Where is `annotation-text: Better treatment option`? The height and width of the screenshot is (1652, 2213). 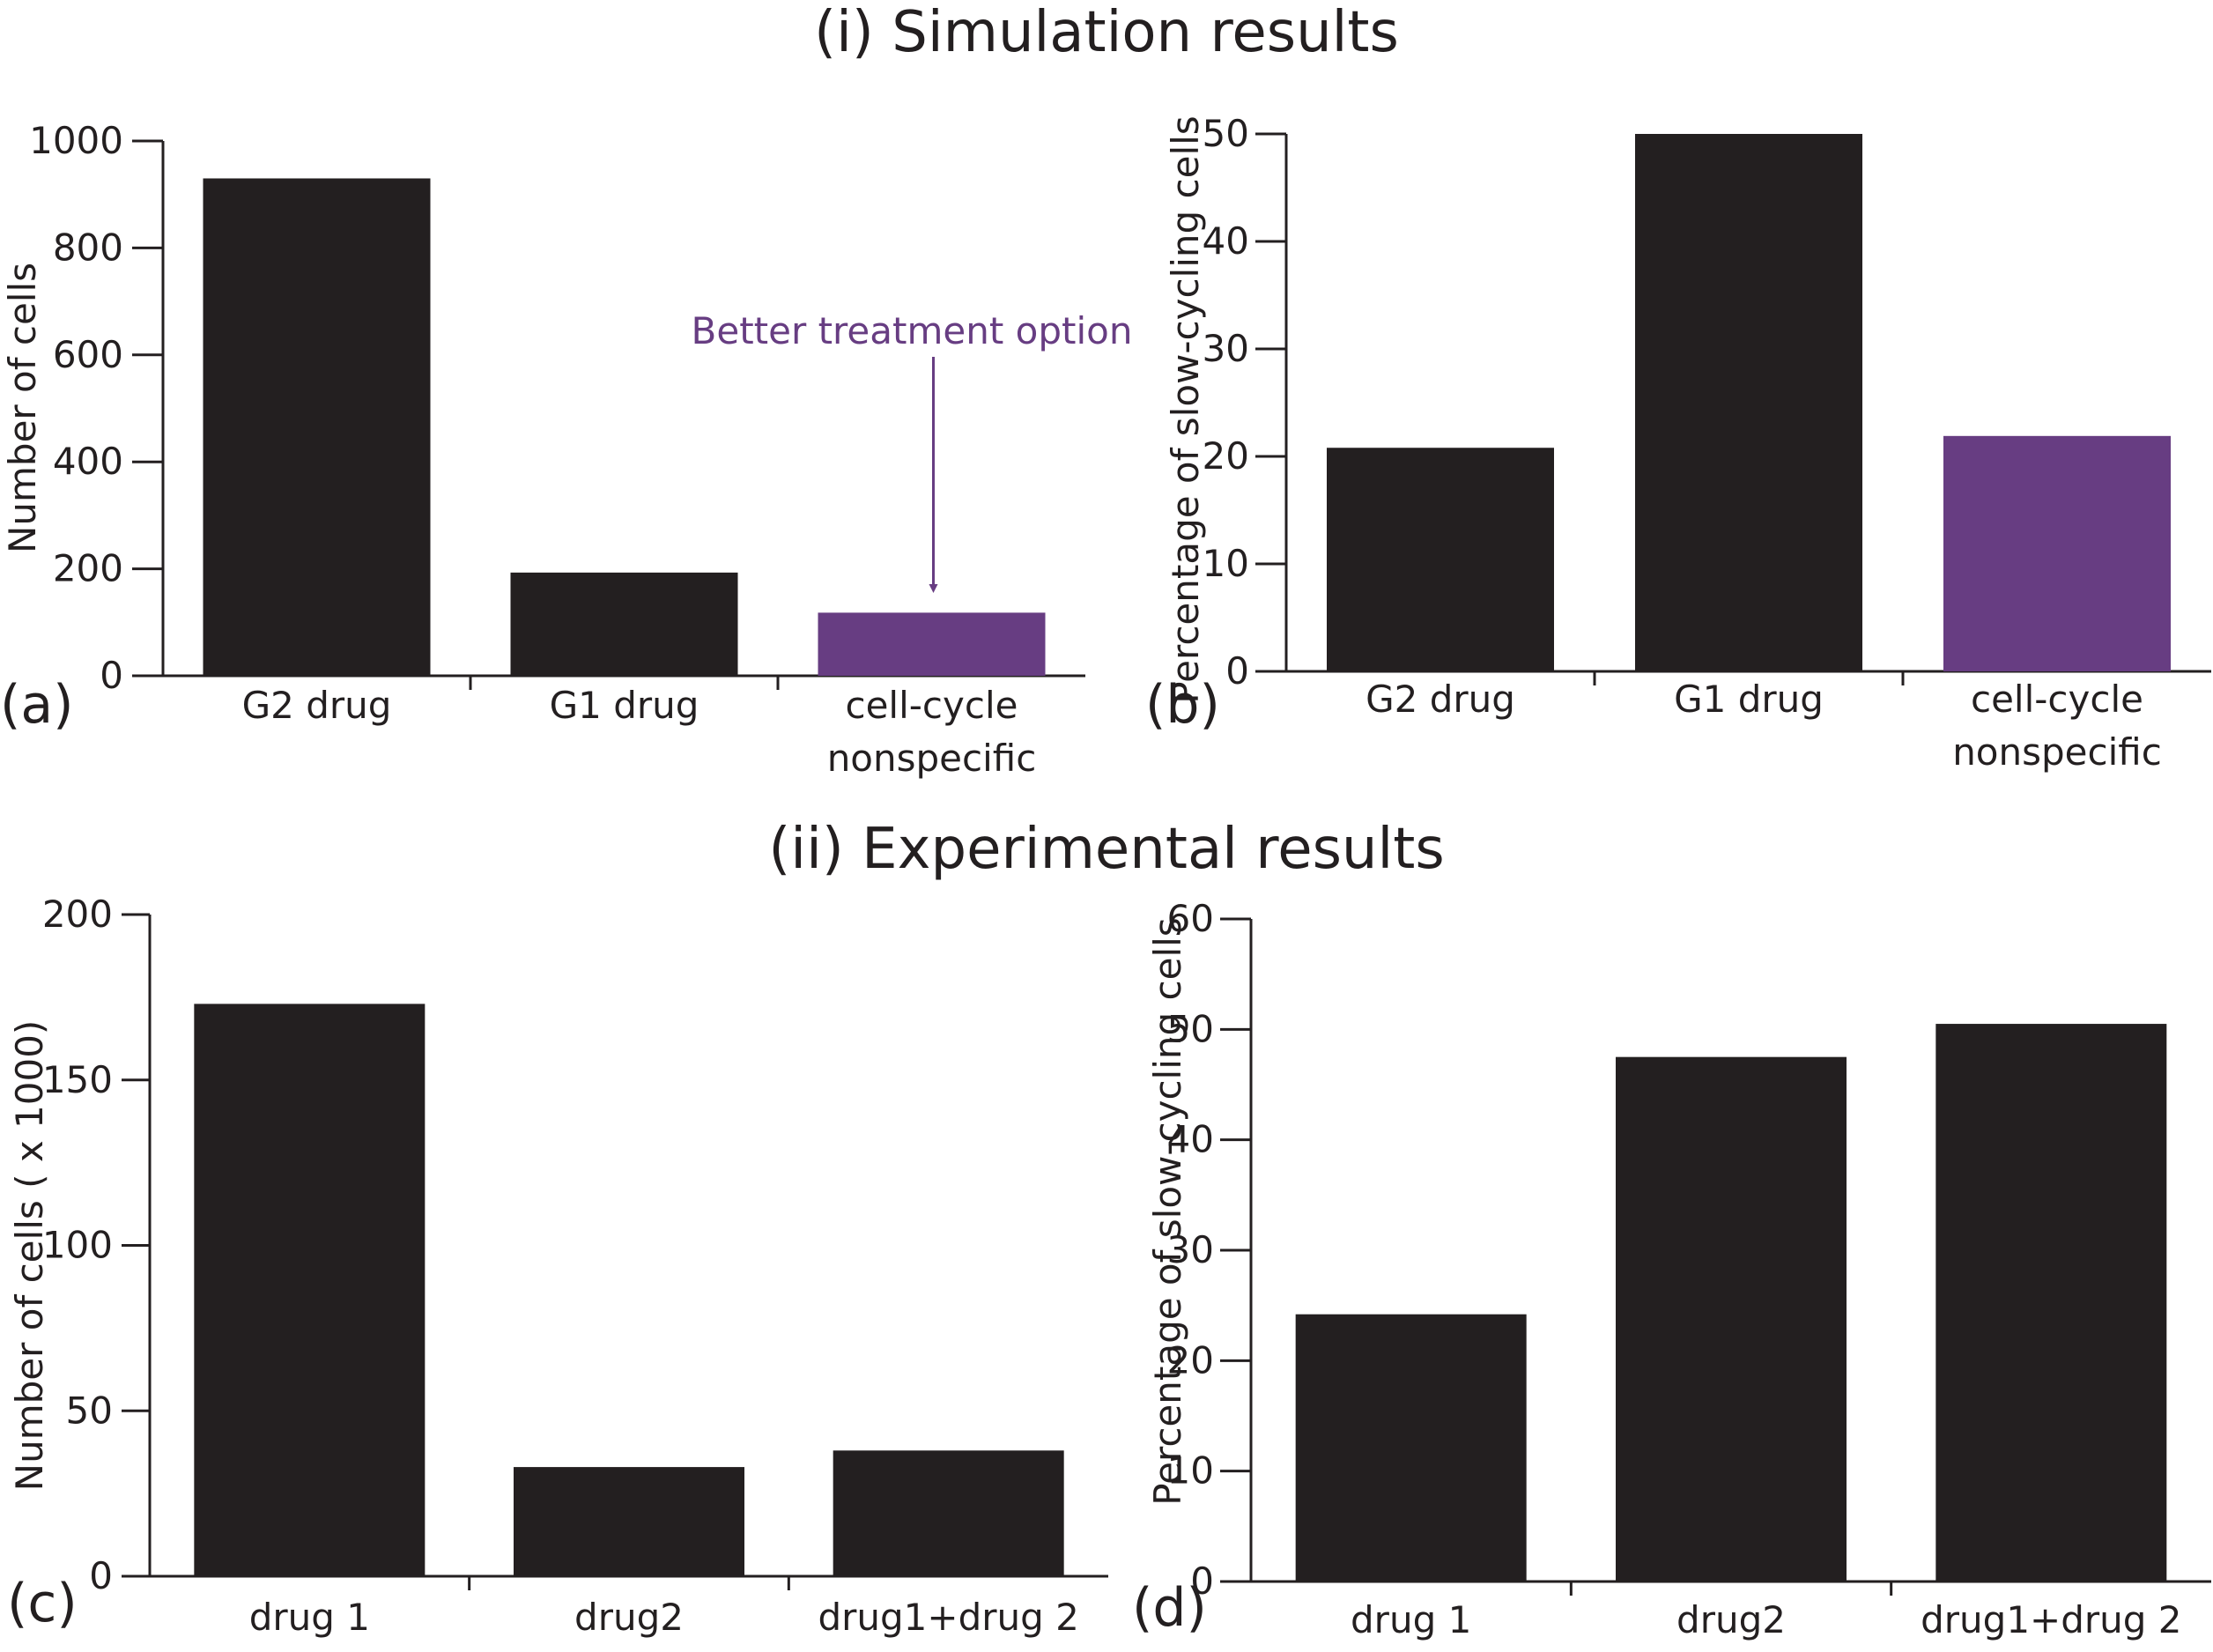 annotation-text: Better treatment option is located at coordinates (913, 330).